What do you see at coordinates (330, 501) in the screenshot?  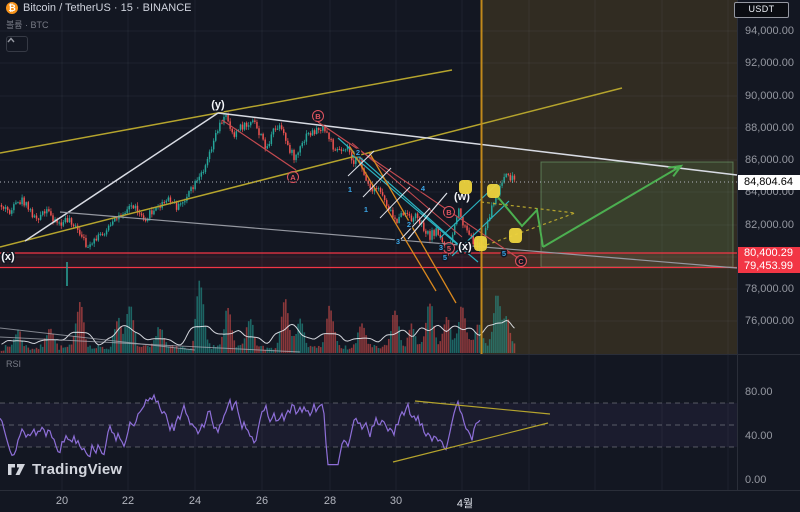 I see `time-tick-label: 28` at bounding box center [330, 501].